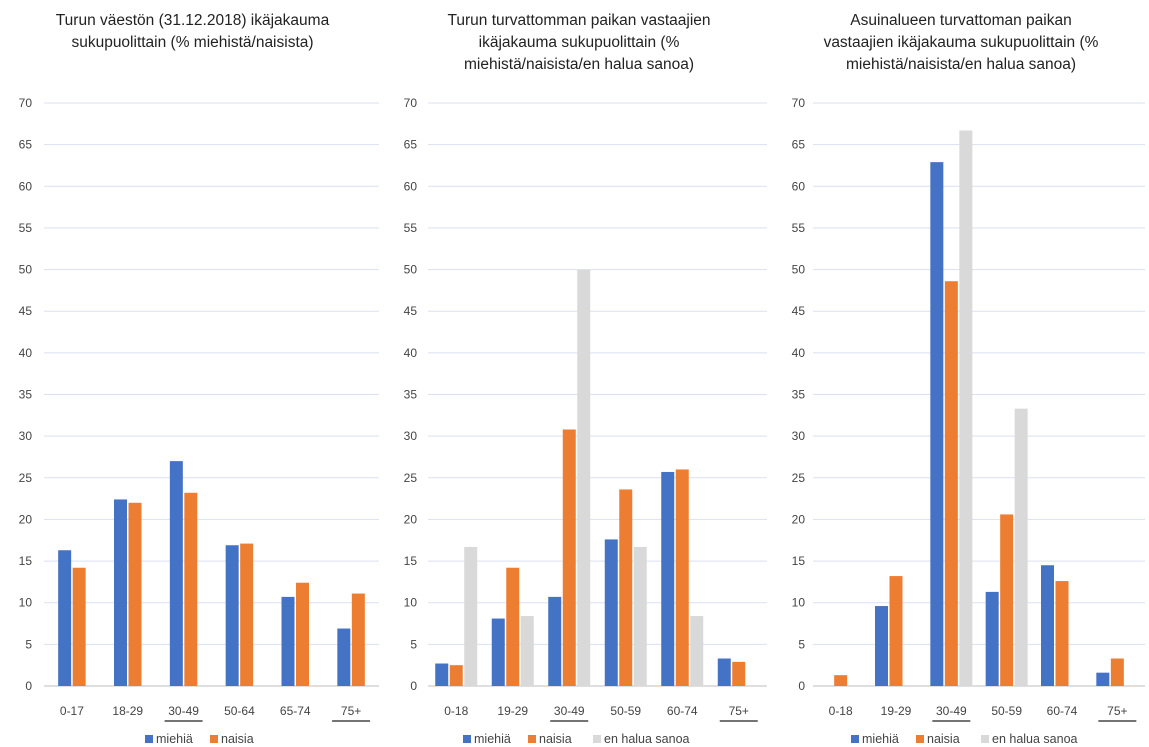 The width and height of the screenshot is (1149, 747). What do you see at coordinates (1062, 711) in the screenshot?
I see `x-tick-label: 60-74` at bounding box center [1062, 711].